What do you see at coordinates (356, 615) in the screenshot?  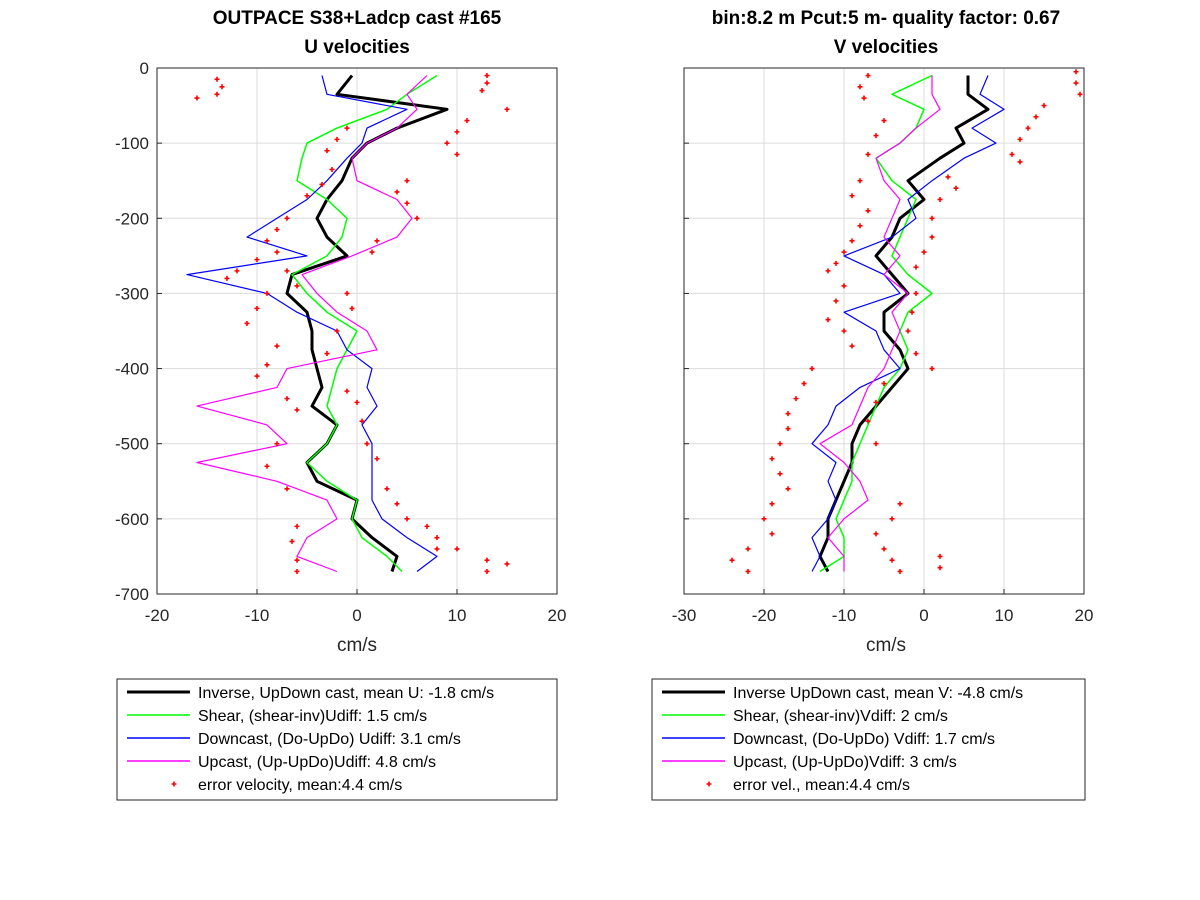 I see `x-tick-label: 0` at bounding box center [356, 615].